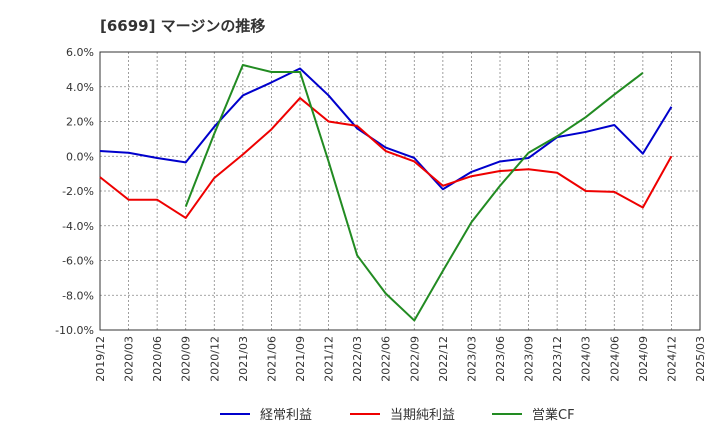 Image resolution: width=720 pixels, height=440 pixels. Describe the element at coordinates (129, 359) in the screenshot. I see `x-tick-label: 2020/03` at that location.